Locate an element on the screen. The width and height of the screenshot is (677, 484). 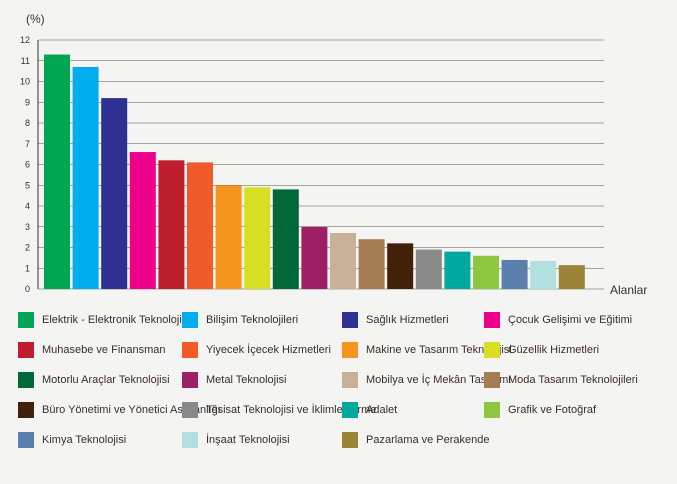
legend-item: Metal Teknolojisi is located at coordinates (234, 380).